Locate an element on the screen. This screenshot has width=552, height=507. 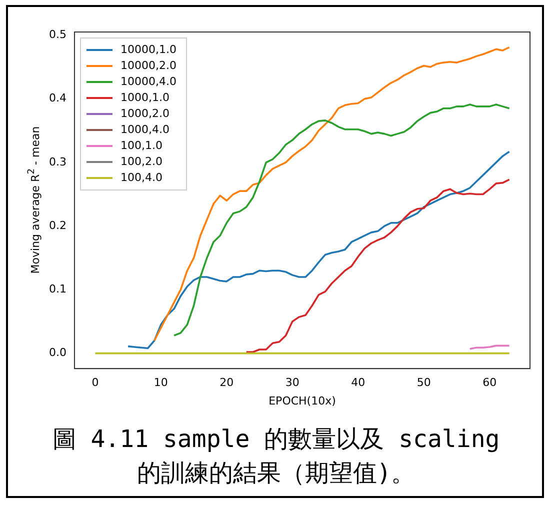
y-tick-label: 0.1 is located at coordinates (57, 289).